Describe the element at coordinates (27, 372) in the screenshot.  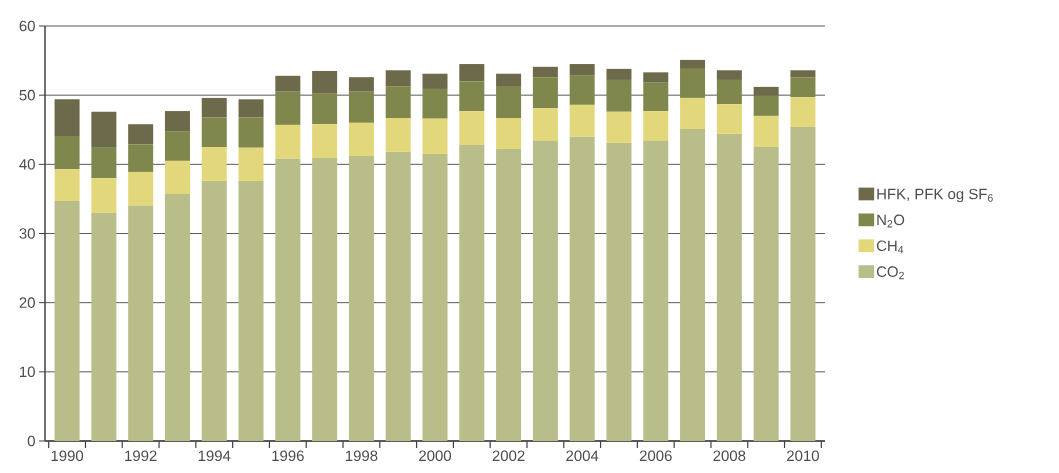
I see `y-tick-label: 10` at that location.